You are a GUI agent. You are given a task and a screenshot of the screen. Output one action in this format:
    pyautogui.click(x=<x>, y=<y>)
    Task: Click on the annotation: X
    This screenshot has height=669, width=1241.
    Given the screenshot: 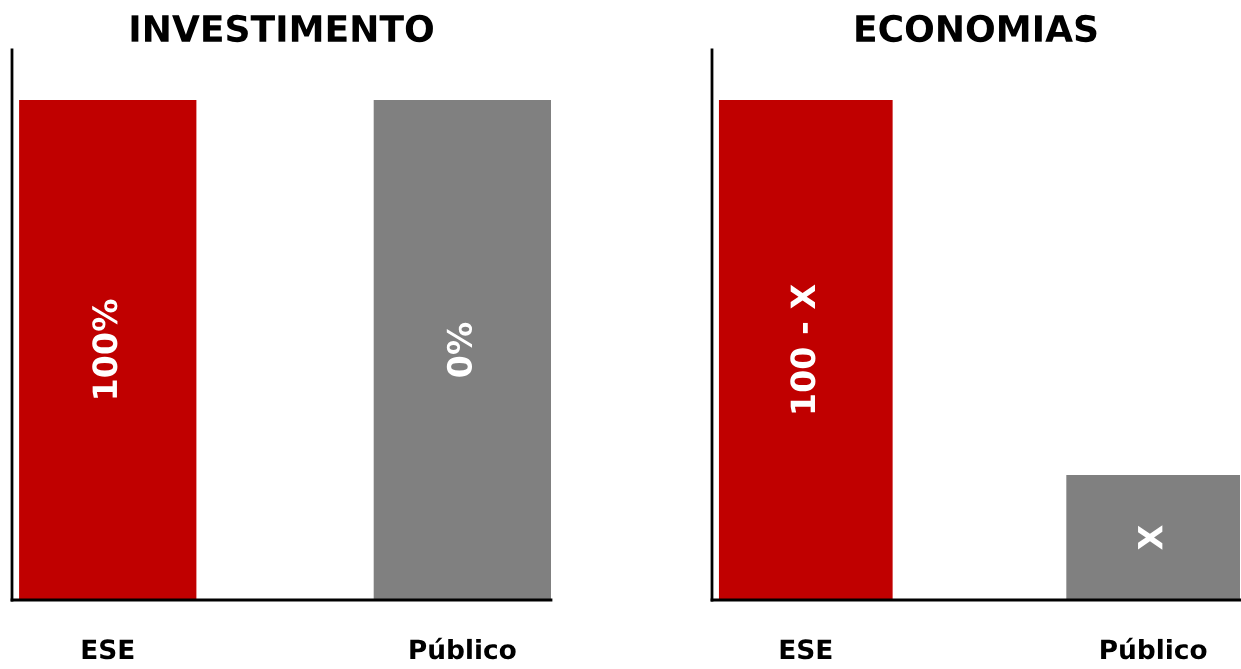 What is the action you would take?
    pyautogui.click(x=1150, y=537)
    